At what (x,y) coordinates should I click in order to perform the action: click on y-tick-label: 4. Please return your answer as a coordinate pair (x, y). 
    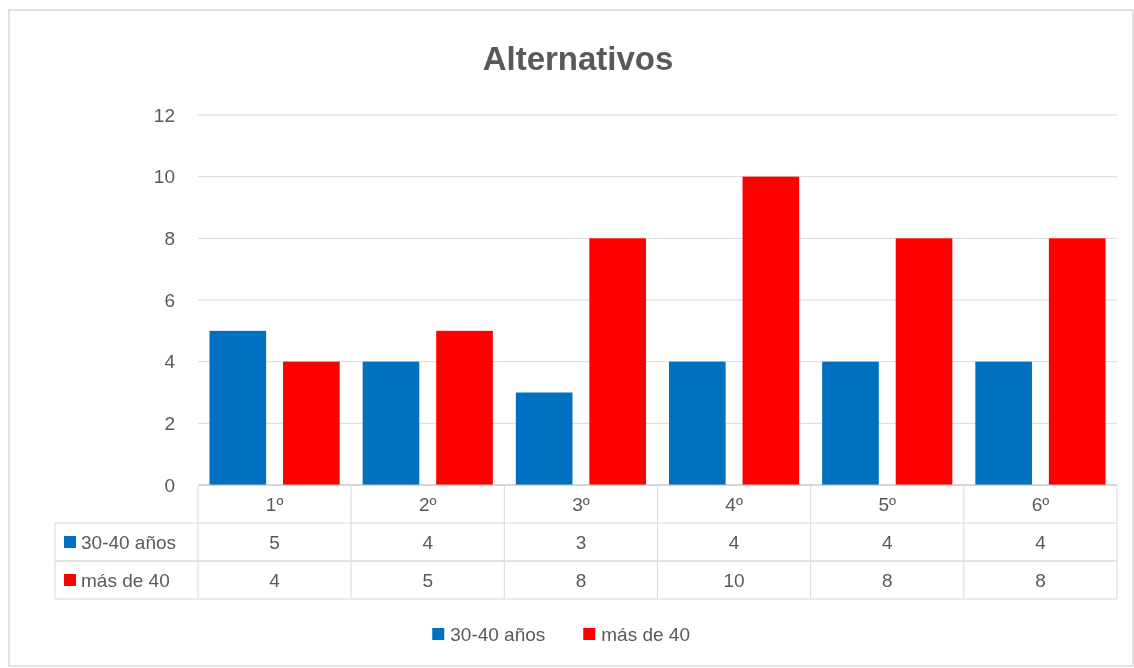
    Looking at the image, I should click on (170, 362).